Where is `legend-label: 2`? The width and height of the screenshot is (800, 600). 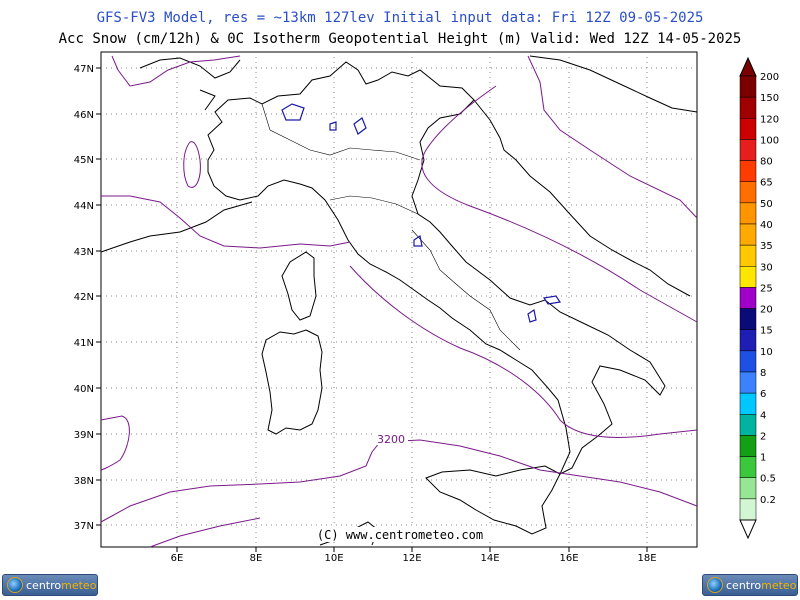
legend-label: 2 is located at coordinates (763, 436).